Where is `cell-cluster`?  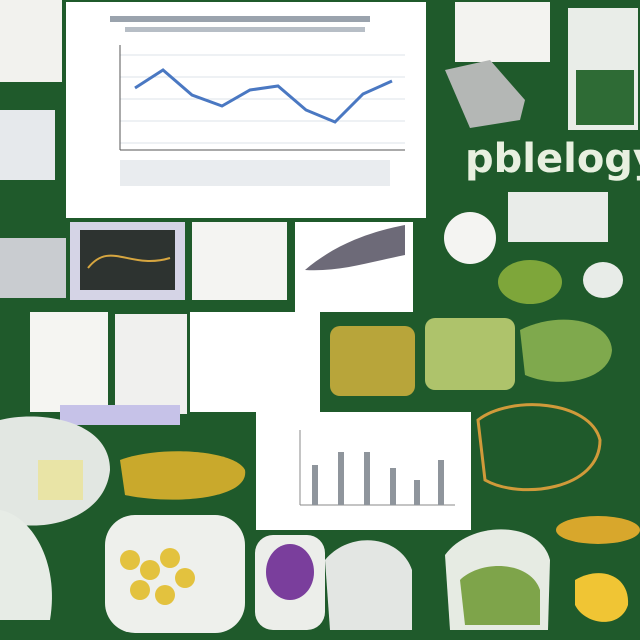 cell-cluster is located at coordinates (157, 576).